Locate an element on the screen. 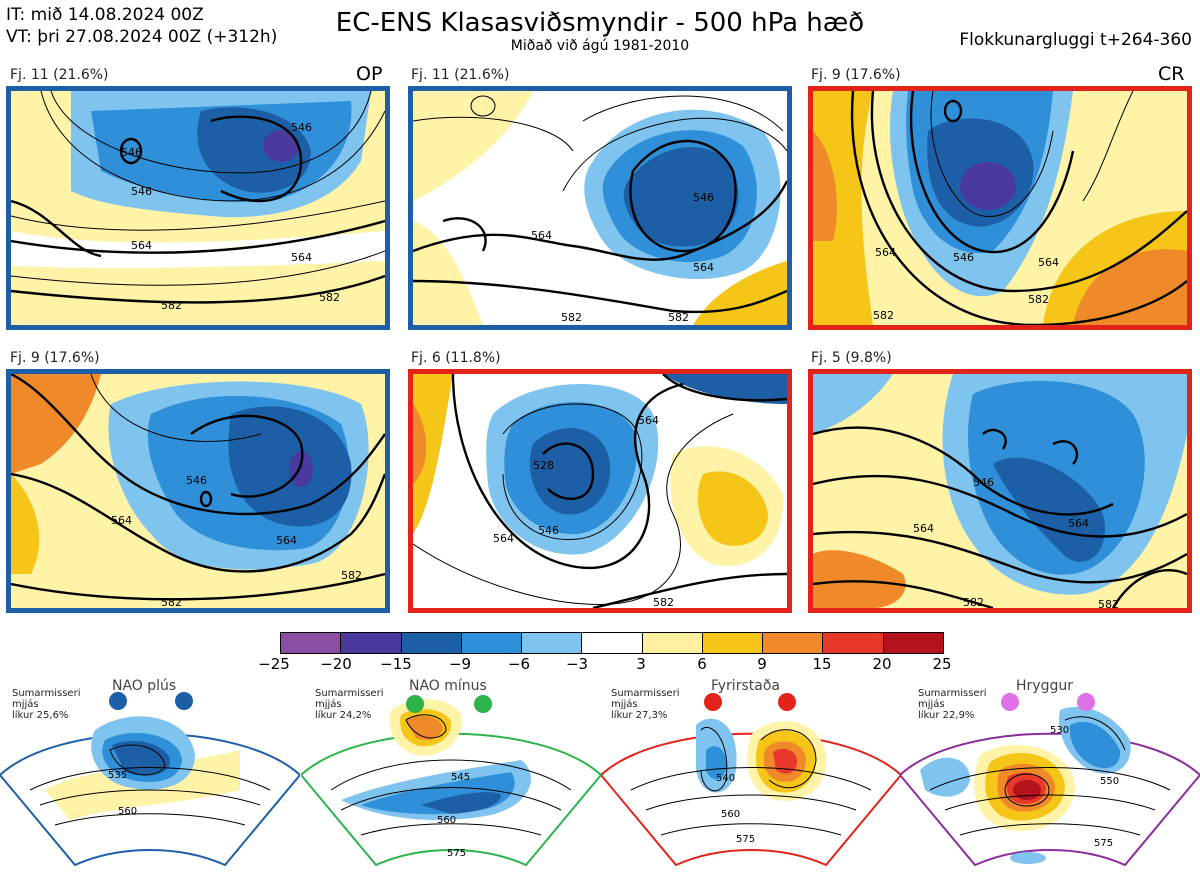  regime-contour-label: 540 is located at coordinates (725, 778).